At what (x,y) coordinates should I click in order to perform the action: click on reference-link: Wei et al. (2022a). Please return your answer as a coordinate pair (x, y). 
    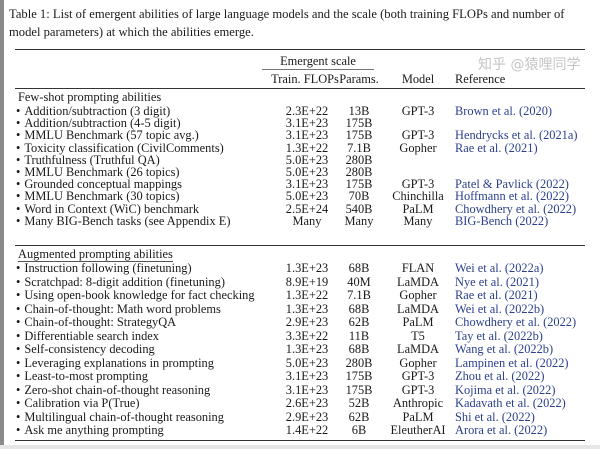
    Looking at the image, I should click on (499, 268).